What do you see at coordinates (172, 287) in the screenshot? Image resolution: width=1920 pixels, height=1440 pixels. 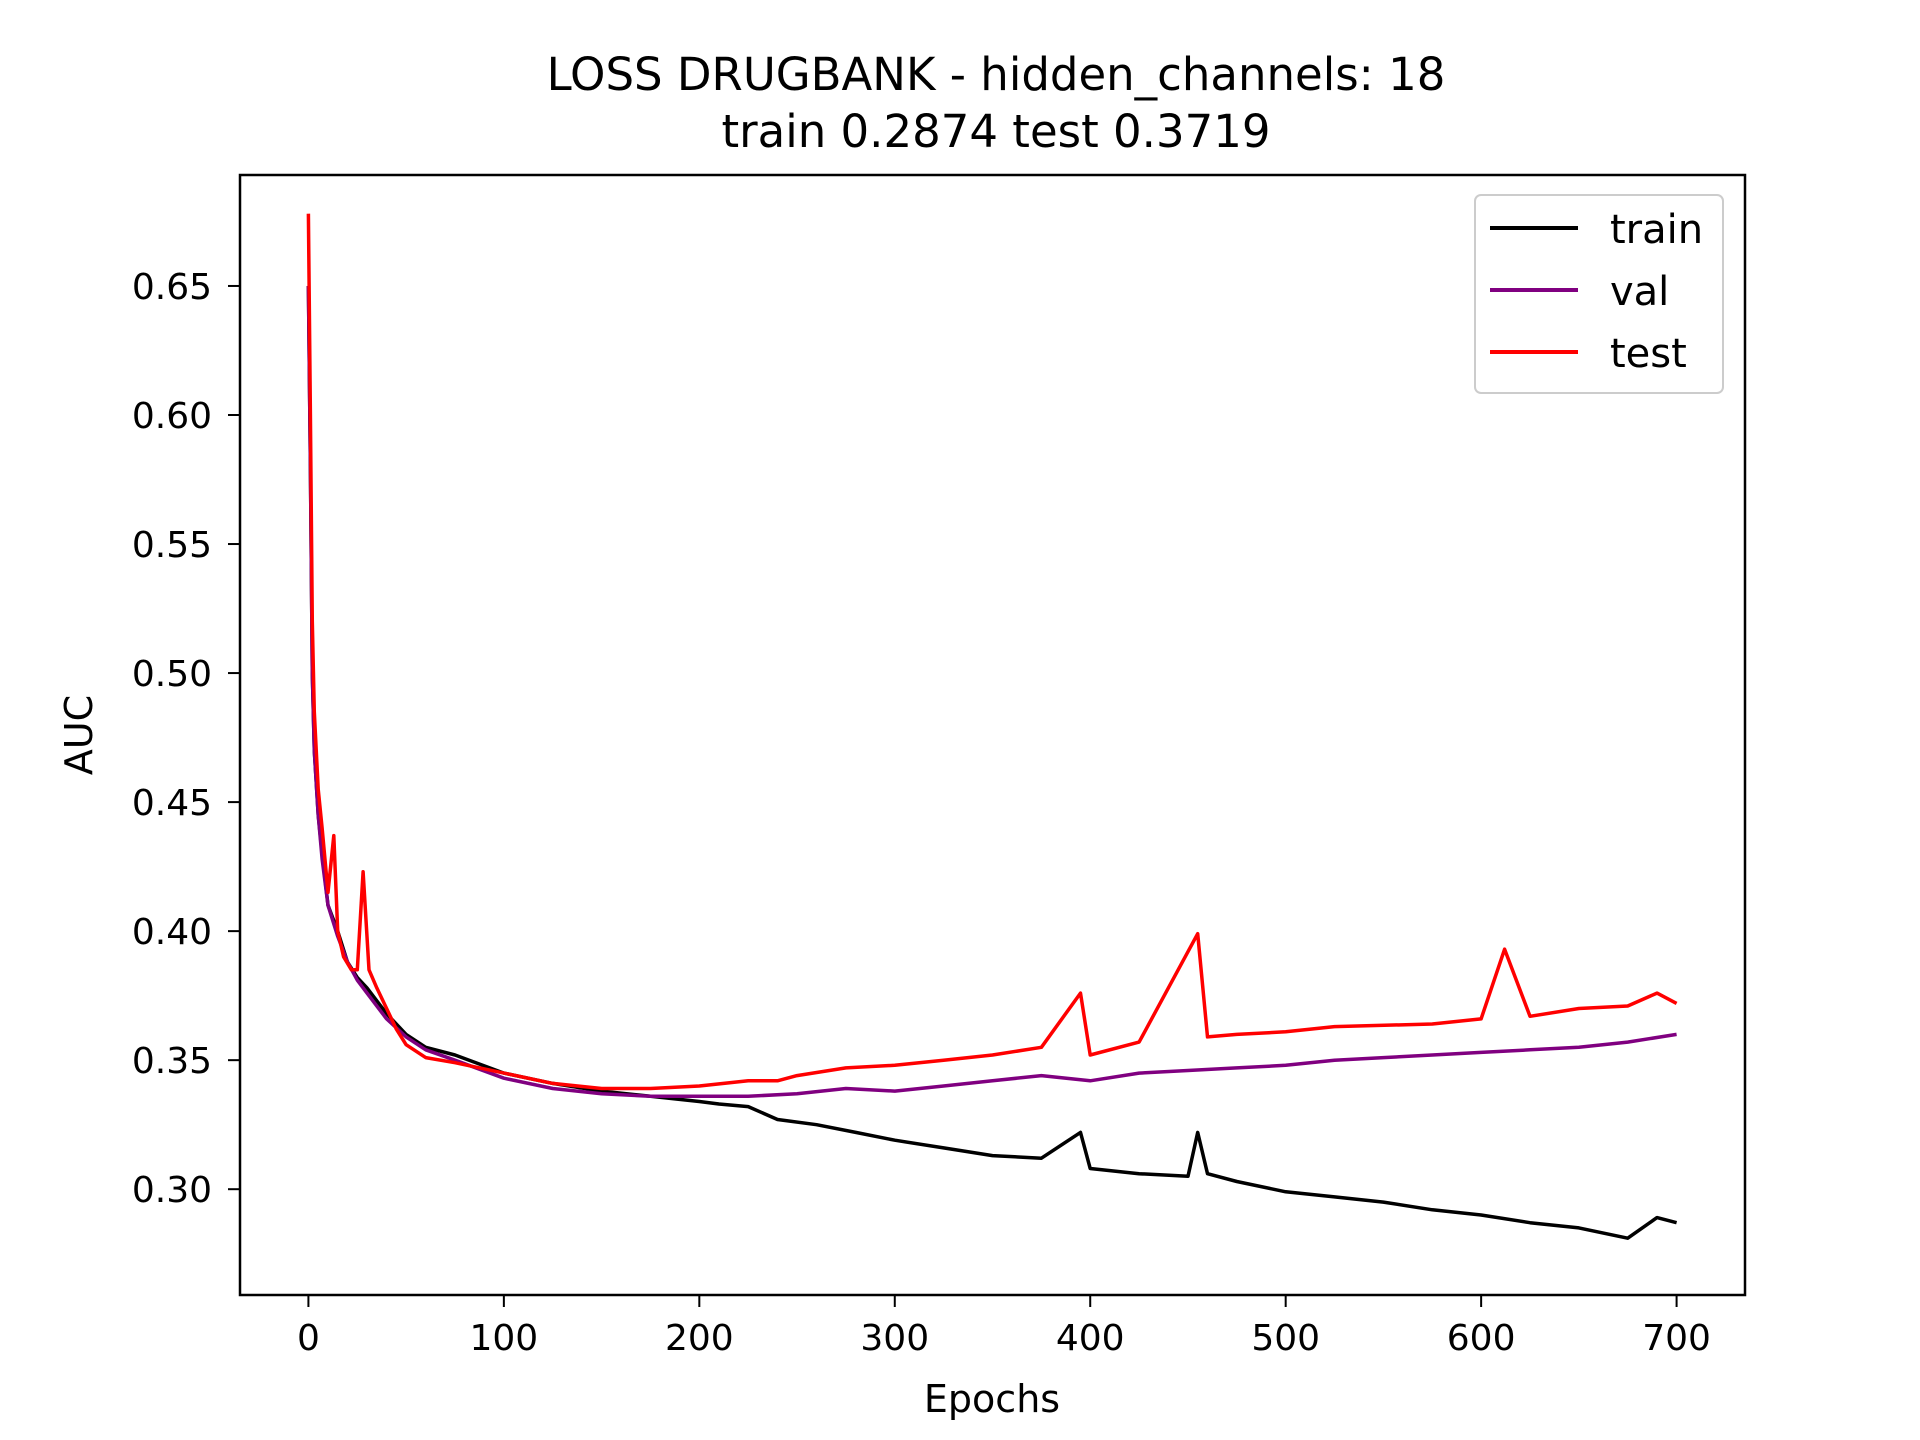 I see `y-tick-label: 0.65` at bounding box center [172, 287].